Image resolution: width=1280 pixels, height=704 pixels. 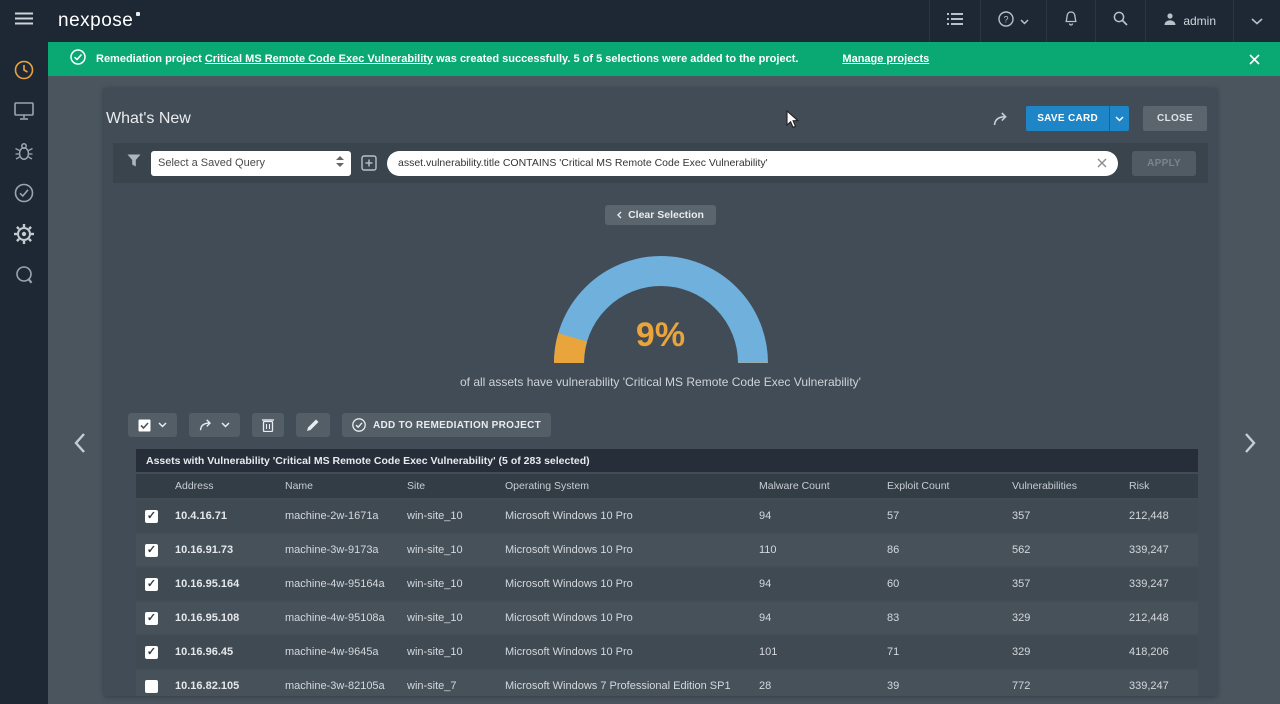 I want to click on cell-exploit: 83, so click(x=893, y=618).